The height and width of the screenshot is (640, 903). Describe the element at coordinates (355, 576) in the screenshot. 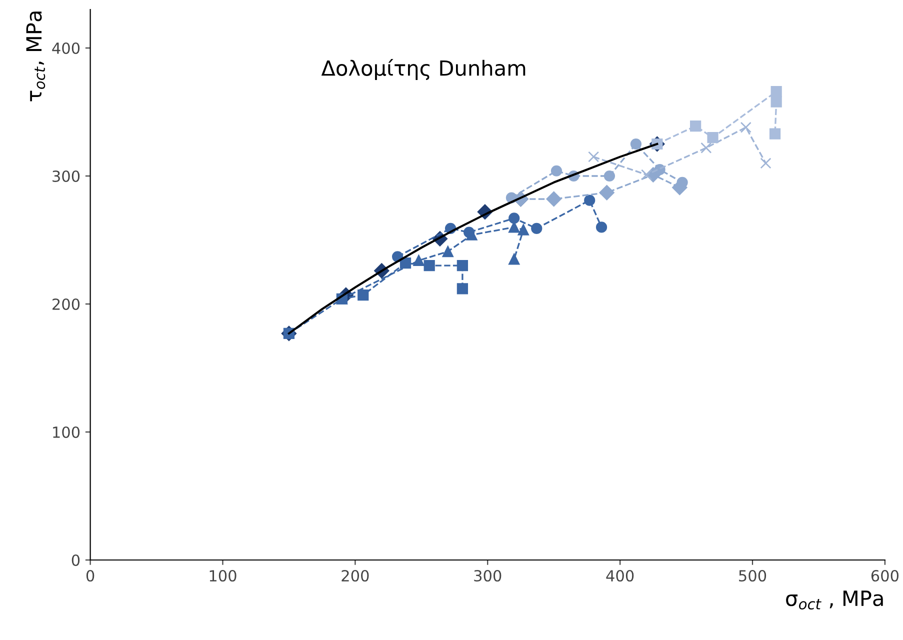

I see `x-tick-label: 200` at that location.